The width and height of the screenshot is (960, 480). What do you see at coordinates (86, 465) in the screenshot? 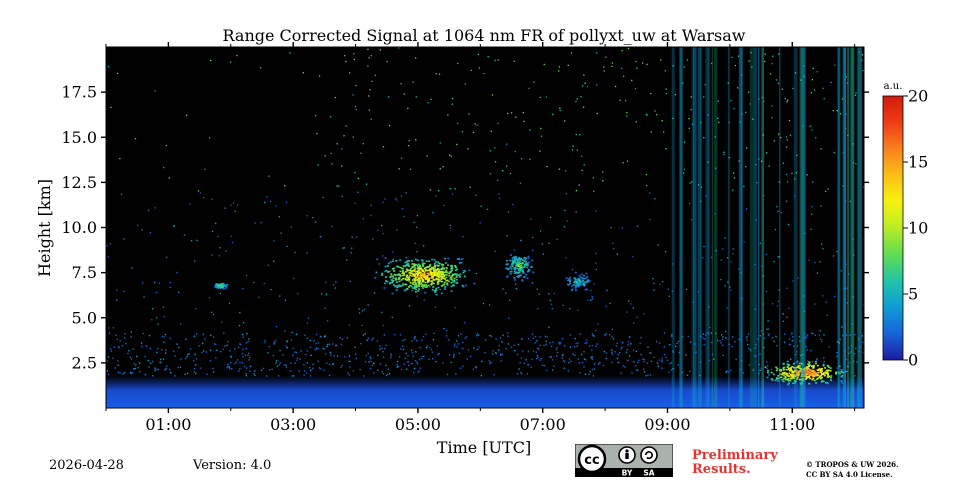
I see `date-label: 2026-04-28` at bounding box center [86, 465].